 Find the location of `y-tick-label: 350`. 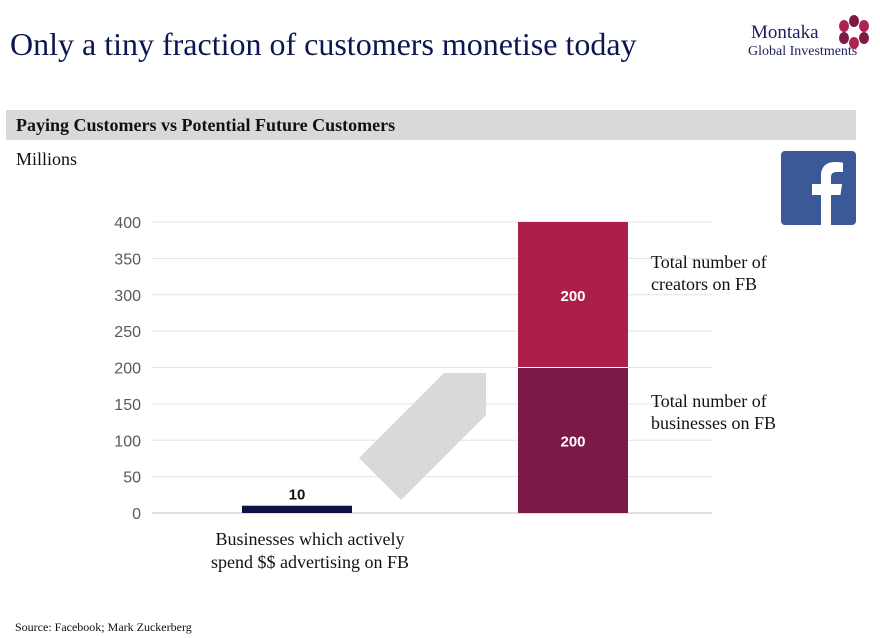

y-tick-label: 350 is located at coordinates (127, 259).